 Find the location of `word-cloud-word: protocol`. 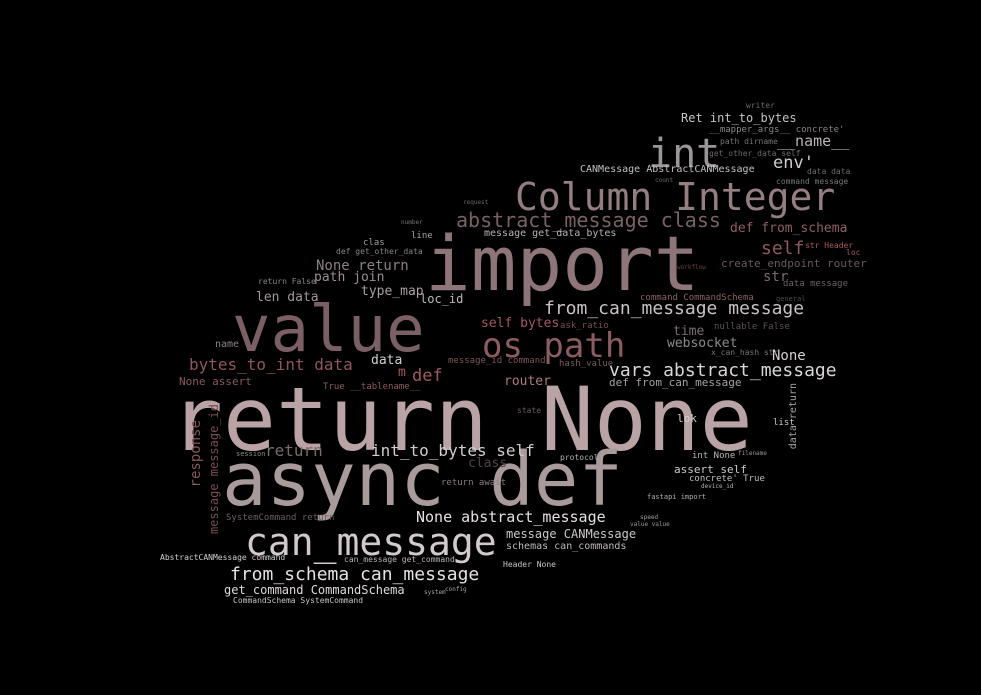

word-cloud-word: protocol is located at coordinates (579, 457).